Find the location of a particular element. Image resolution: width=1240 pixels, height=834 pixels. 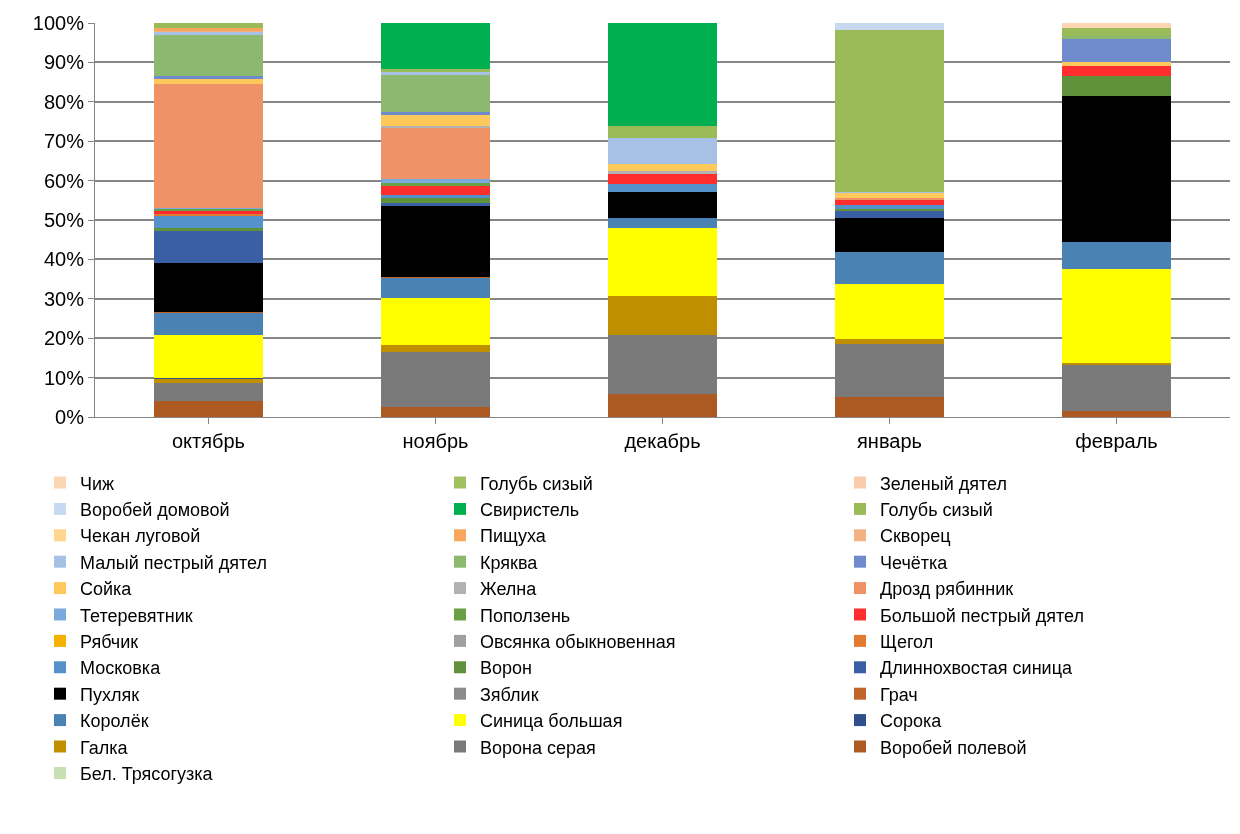

y-tick-label: 10% is located at coordinates (64, 377).